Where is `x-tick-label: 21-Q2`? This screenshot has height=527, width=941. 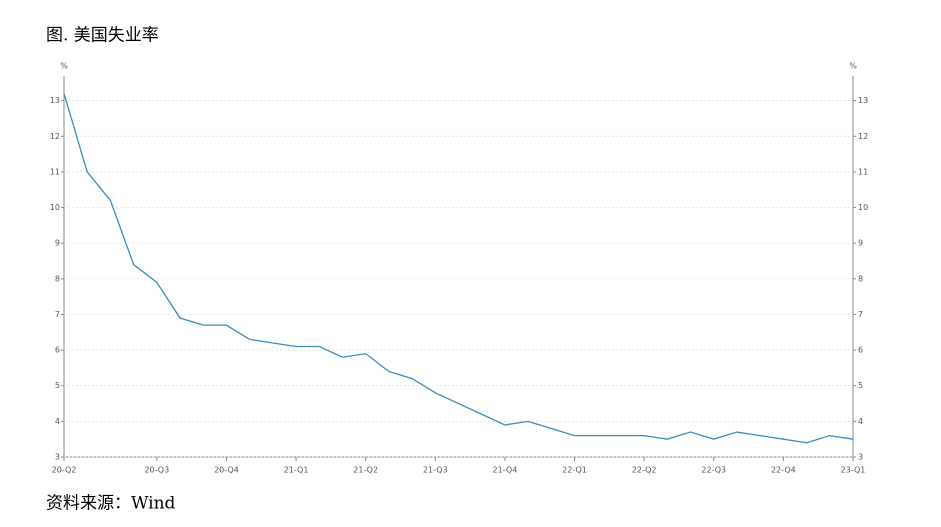
x-tick-label: 21-Q2 is located at coordinates (365, 470).